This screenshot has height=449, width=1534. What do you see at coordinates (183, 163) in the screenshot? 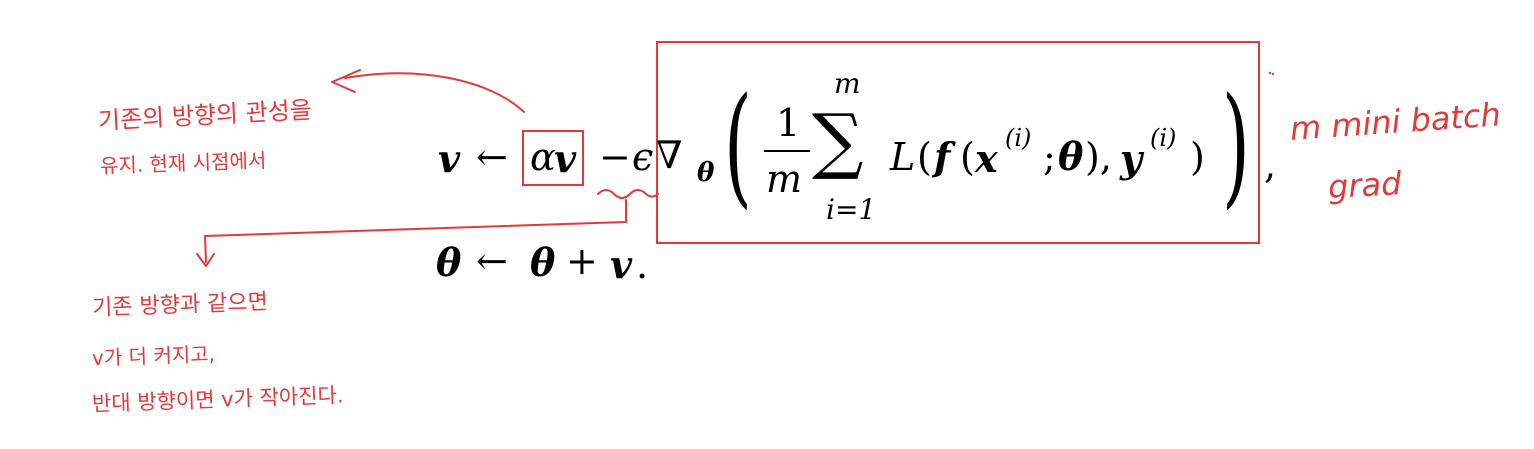
I see `note-inertia-line2: 유지. 현재 시점에서` at bounding box center [183, 163].